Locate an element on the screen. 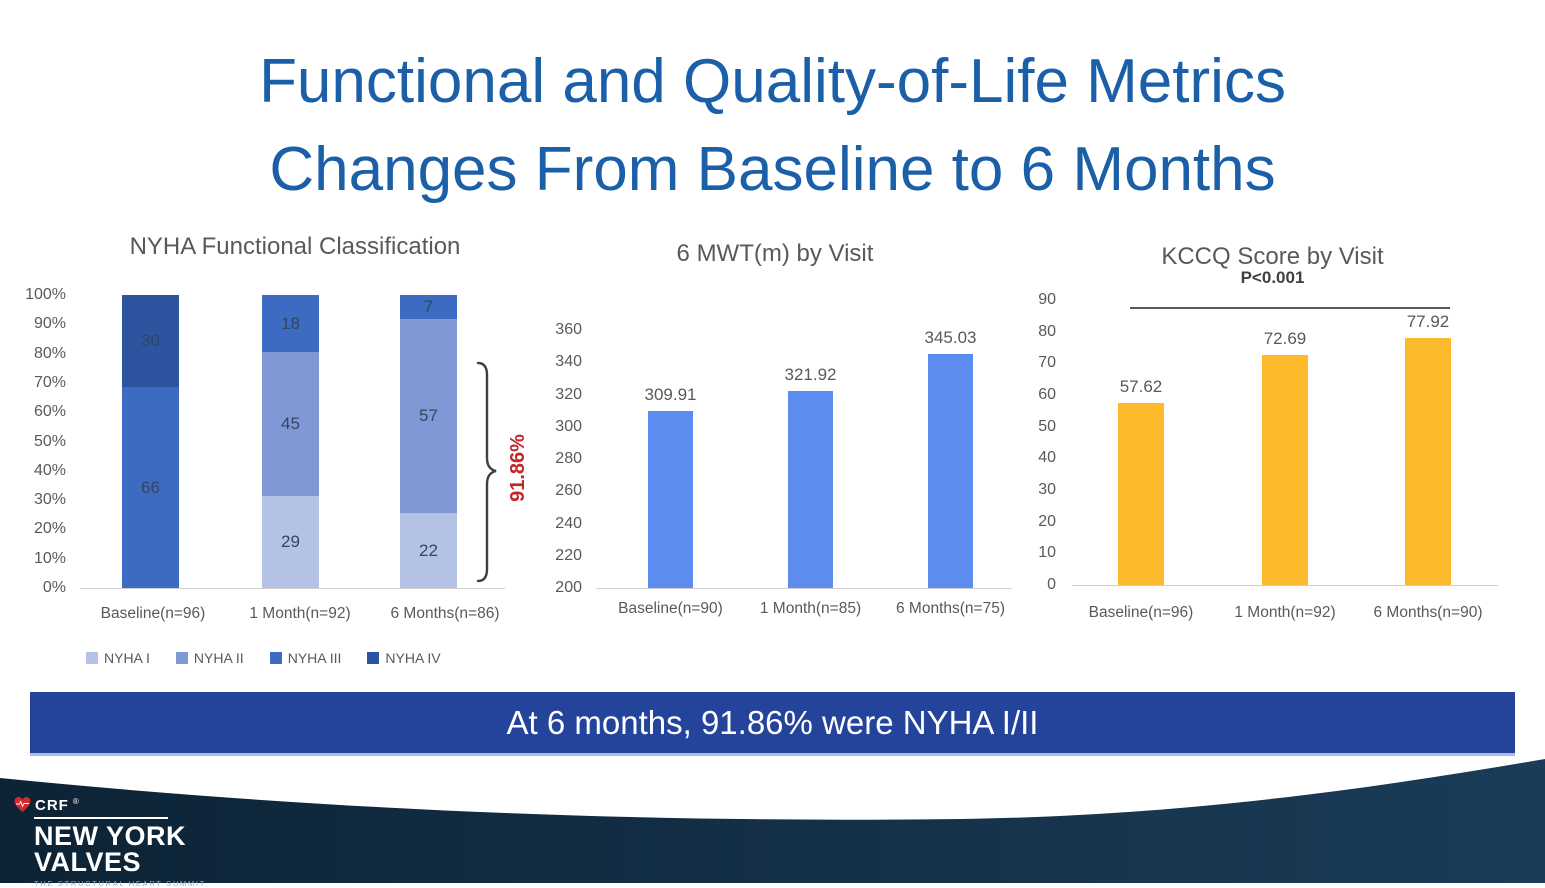 Image resolution: width=1545 pixels, height=888 pixels. y-tick-label: 70% is located at coordinates (49, 382).